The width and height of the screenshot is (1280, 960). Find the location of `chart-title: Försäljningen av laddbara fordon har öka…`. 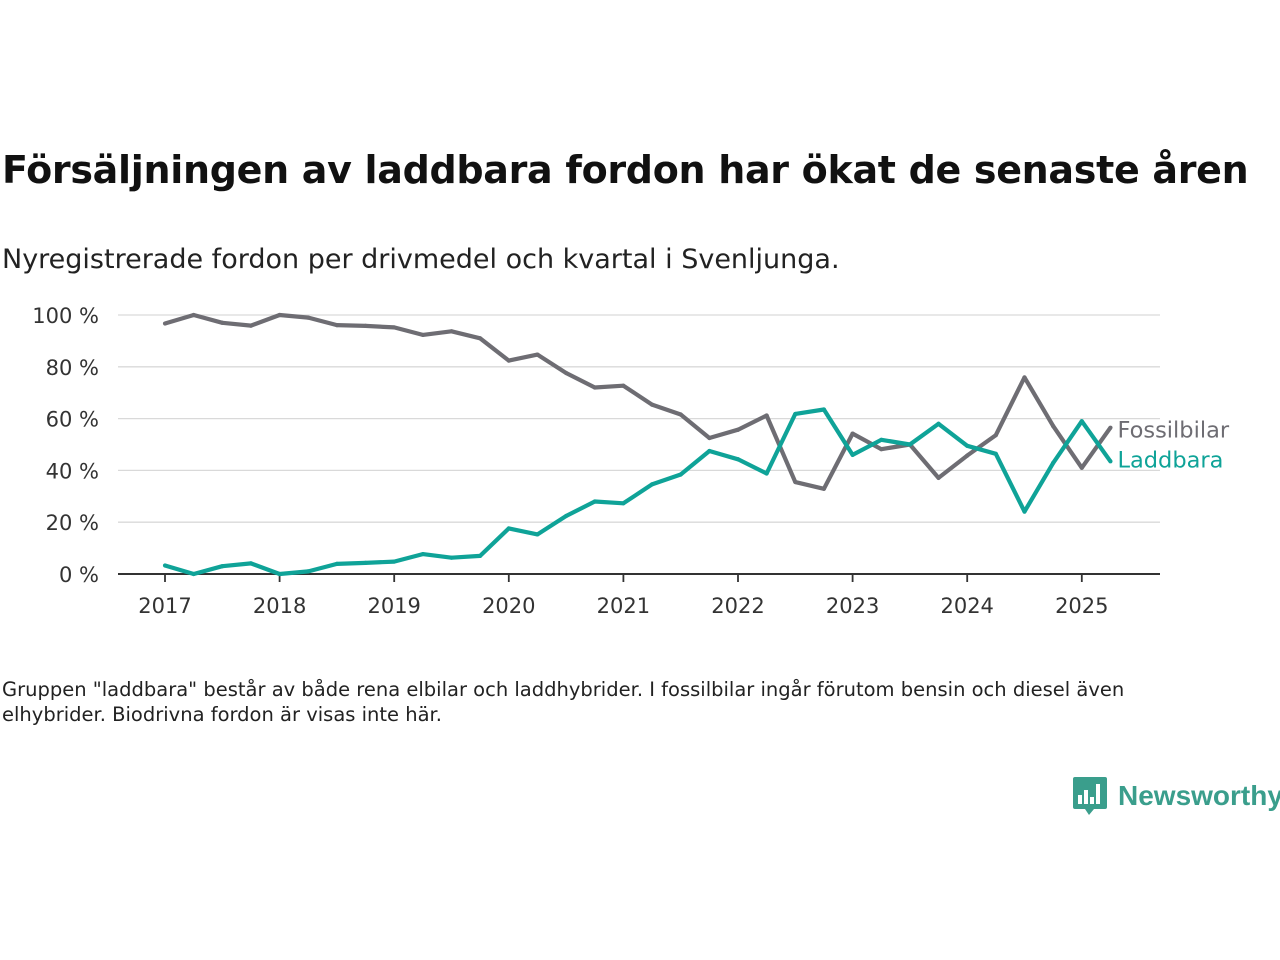

chart-title: Försäljningen av laddbara fordon har öka… is located at coordinates (625, 170).